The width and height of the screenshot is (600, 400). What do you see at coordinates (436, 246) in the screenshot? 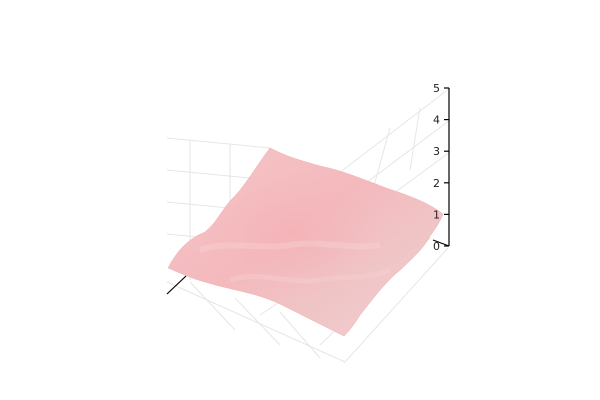
I see `z-tick-label: 0` at bounding box center [436, 246].